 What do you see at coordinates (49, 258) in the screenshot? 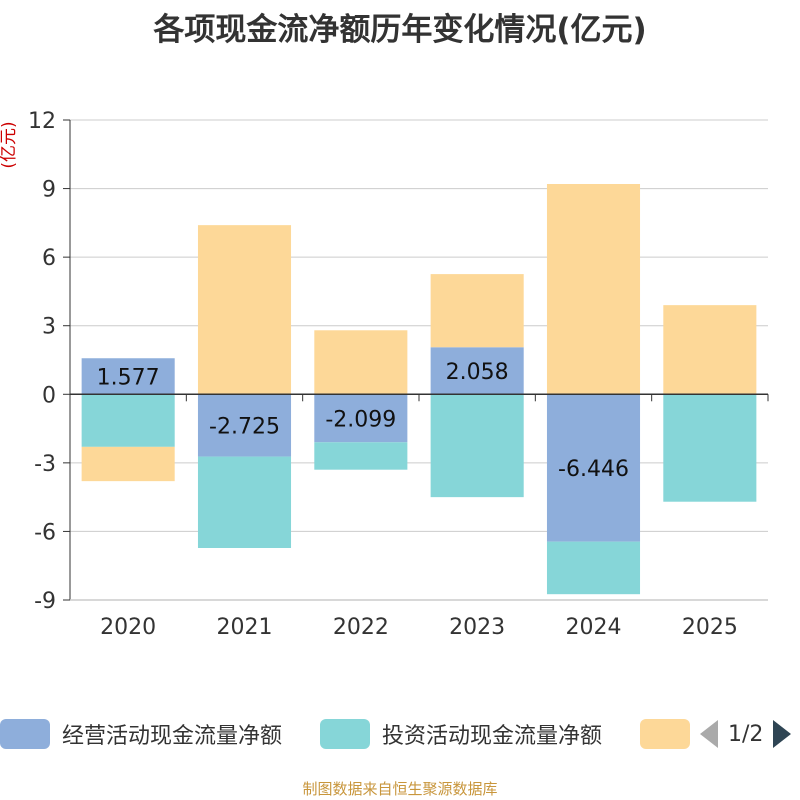
I see `y-tick-label: 6` at bounding box center [49, 258].